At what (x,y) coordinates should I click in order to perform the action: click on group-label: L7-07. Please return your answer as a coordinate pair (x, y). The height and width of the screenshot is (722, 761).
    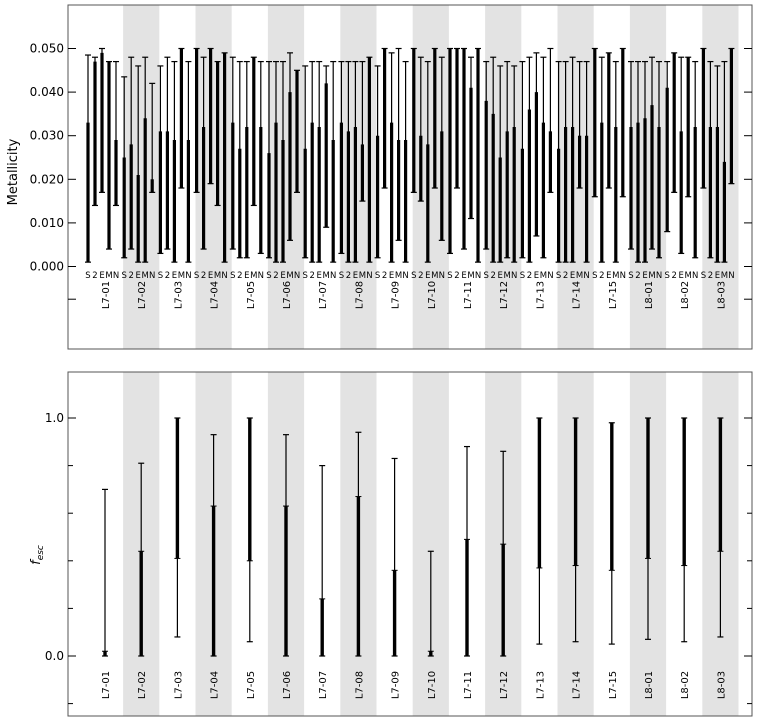
    Looking at the image, I should click on (323, 295).